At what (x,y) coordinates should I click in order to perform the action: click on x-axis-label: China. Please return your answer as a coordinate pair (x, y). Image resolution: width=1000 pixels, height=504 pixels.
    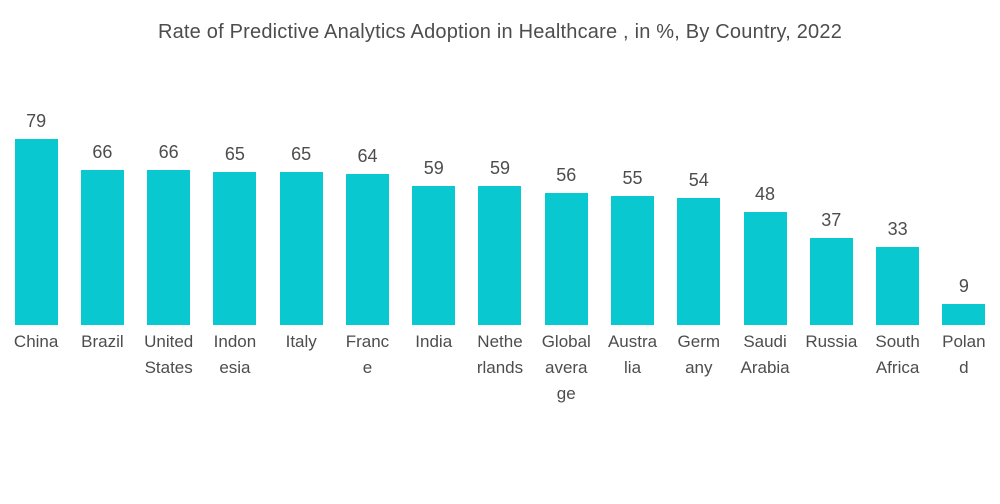
    Looking at the image, I should click on (36, 341).